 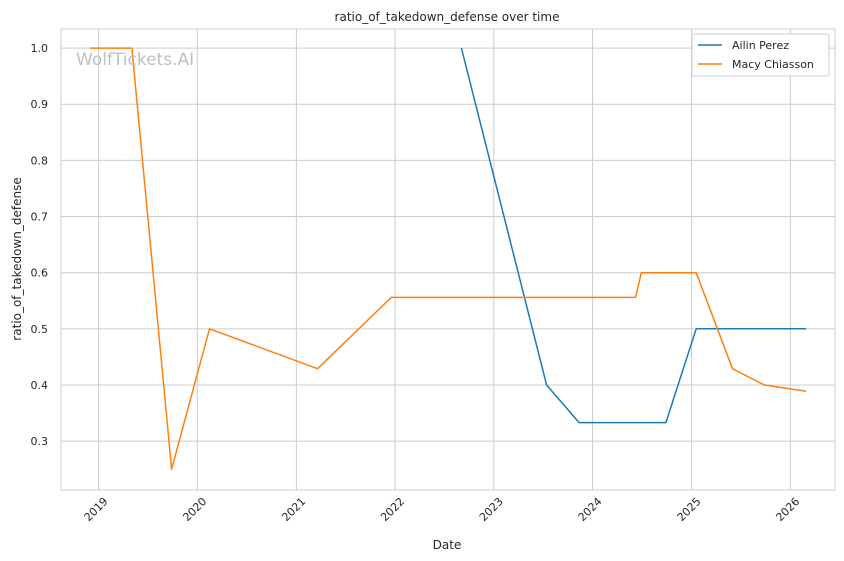 I want to click on x-tick-label: 2024, so click(x=590, y=509).